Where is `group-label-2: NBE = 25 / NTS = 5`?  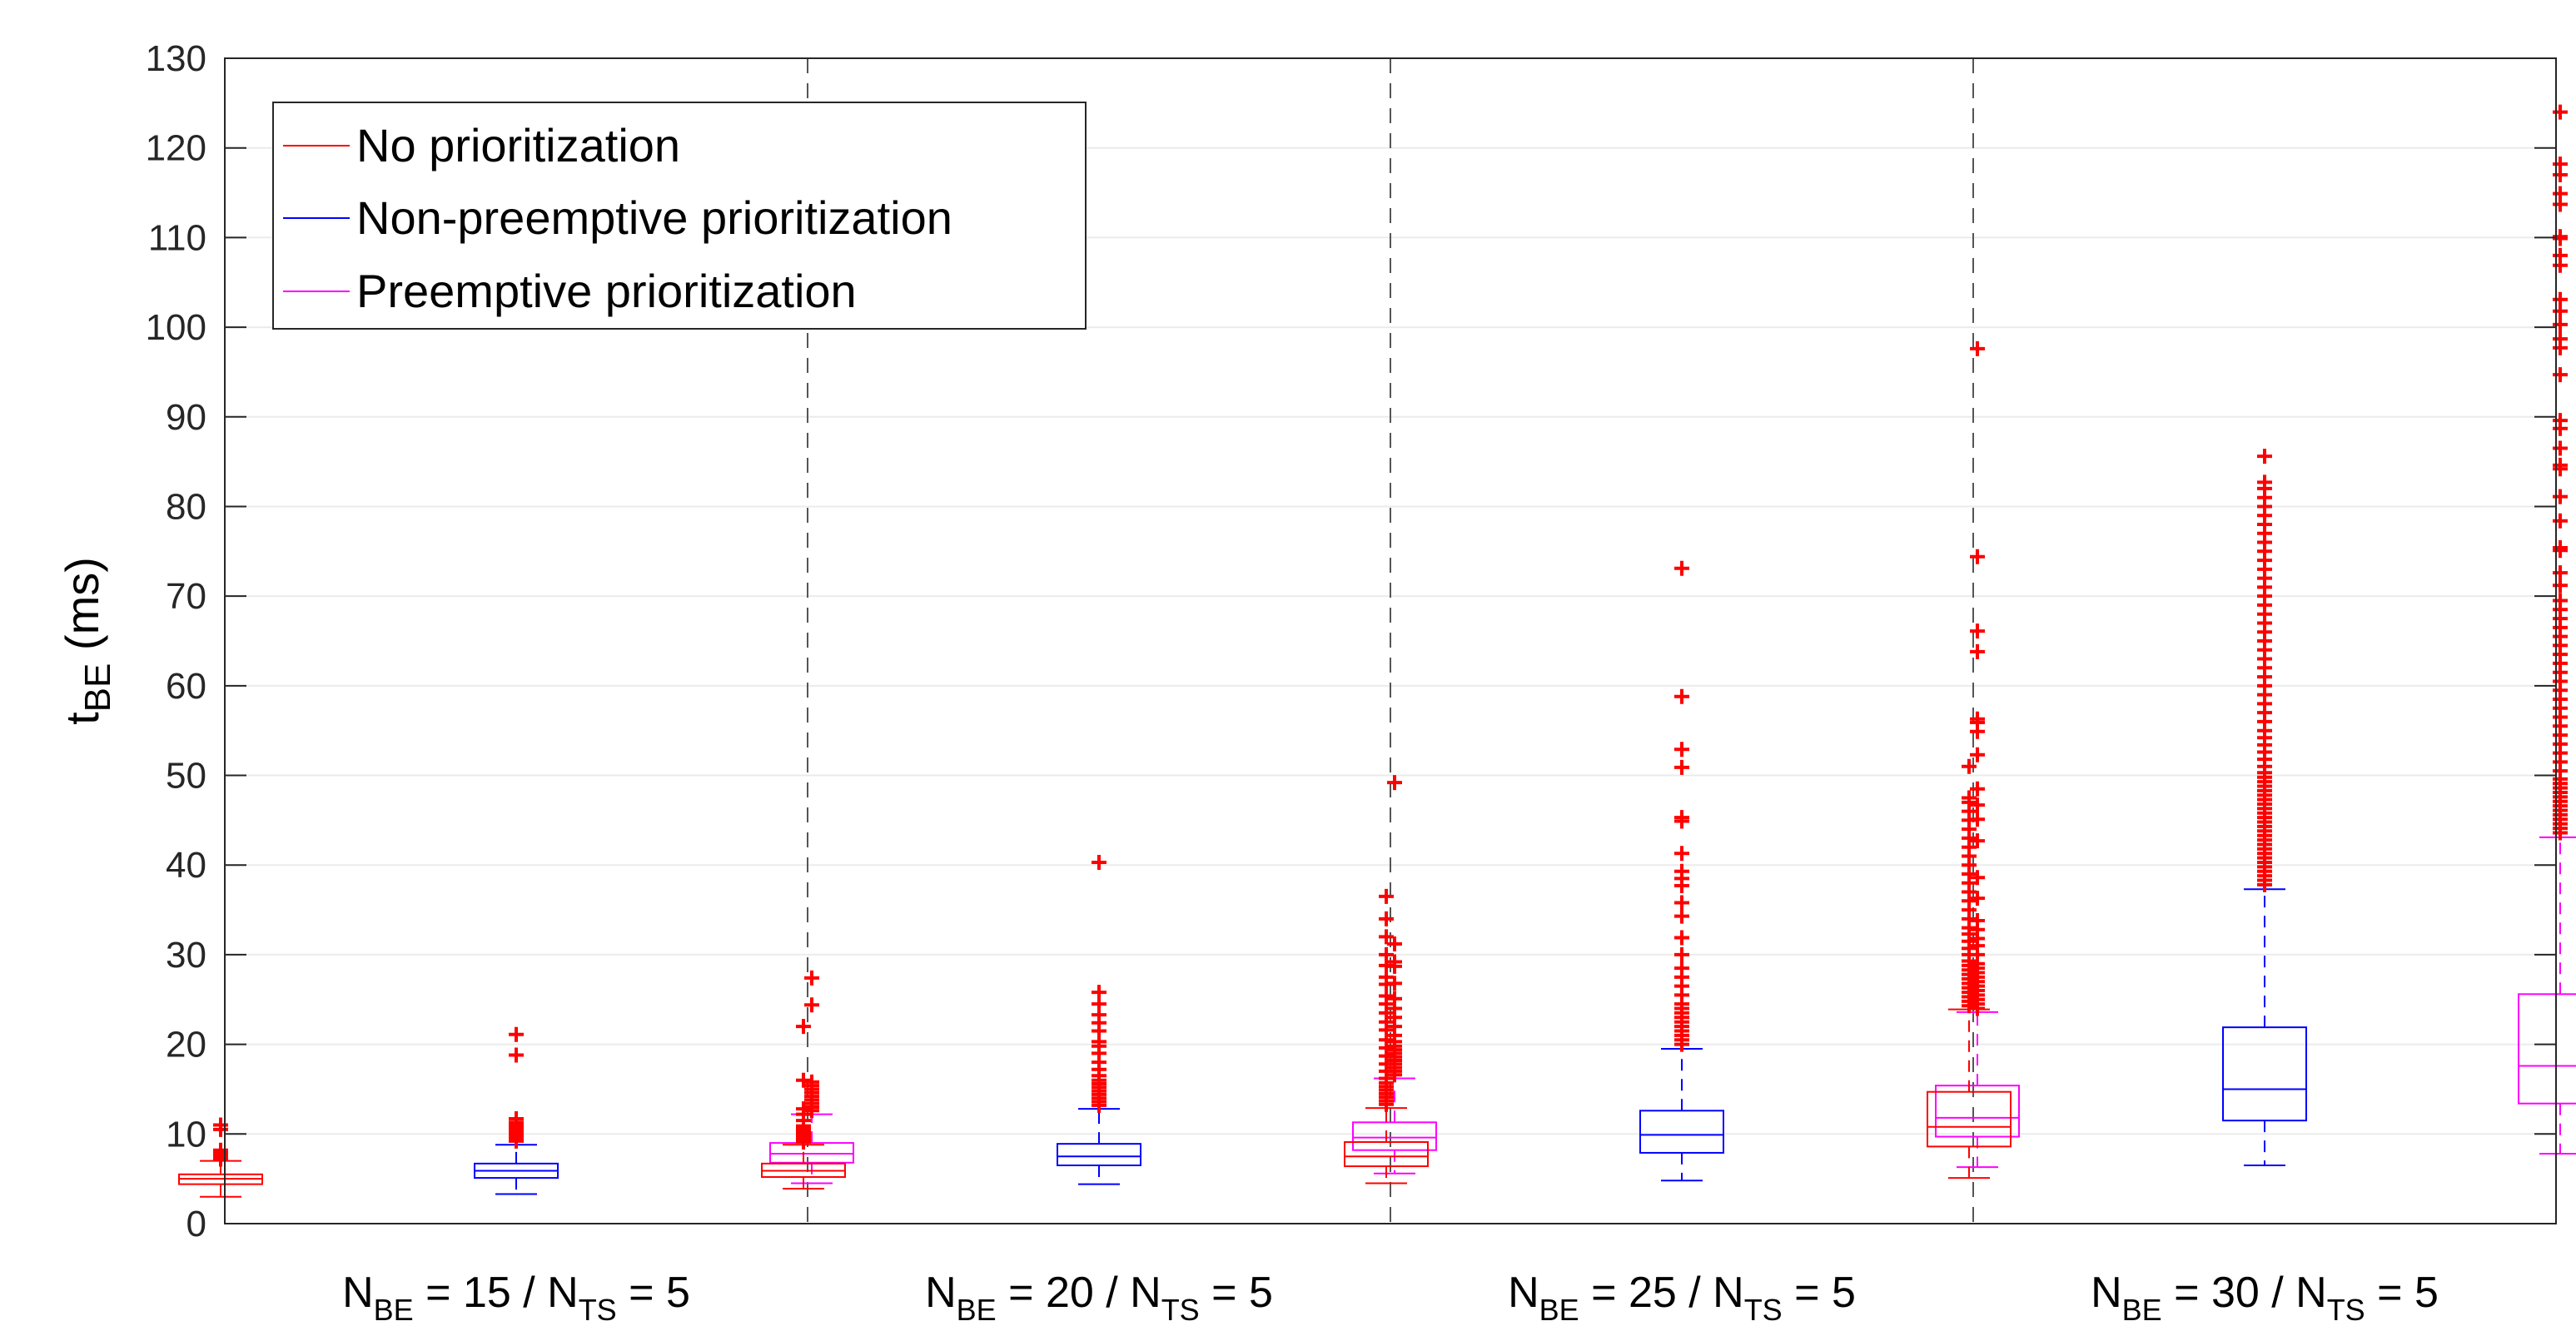
group-label-2: NBE = 25 / NTS = 5 is located at coordinates (1682, 1298).